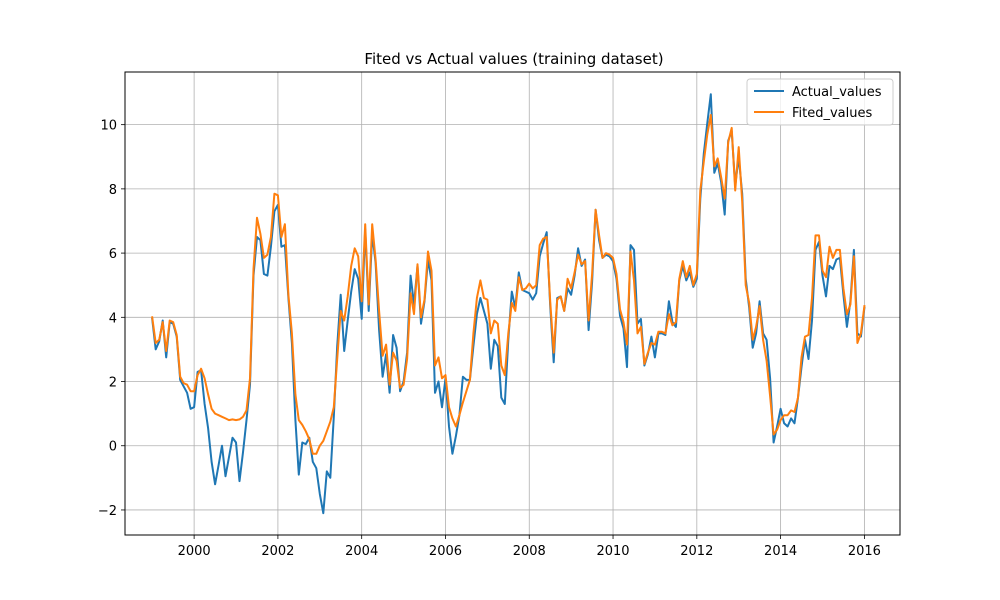 This screenshot has height=600, width=1000. Describe the element at coordinates (445, 551) in the screenshot. I see `x-tick-label: 2006` at that location.